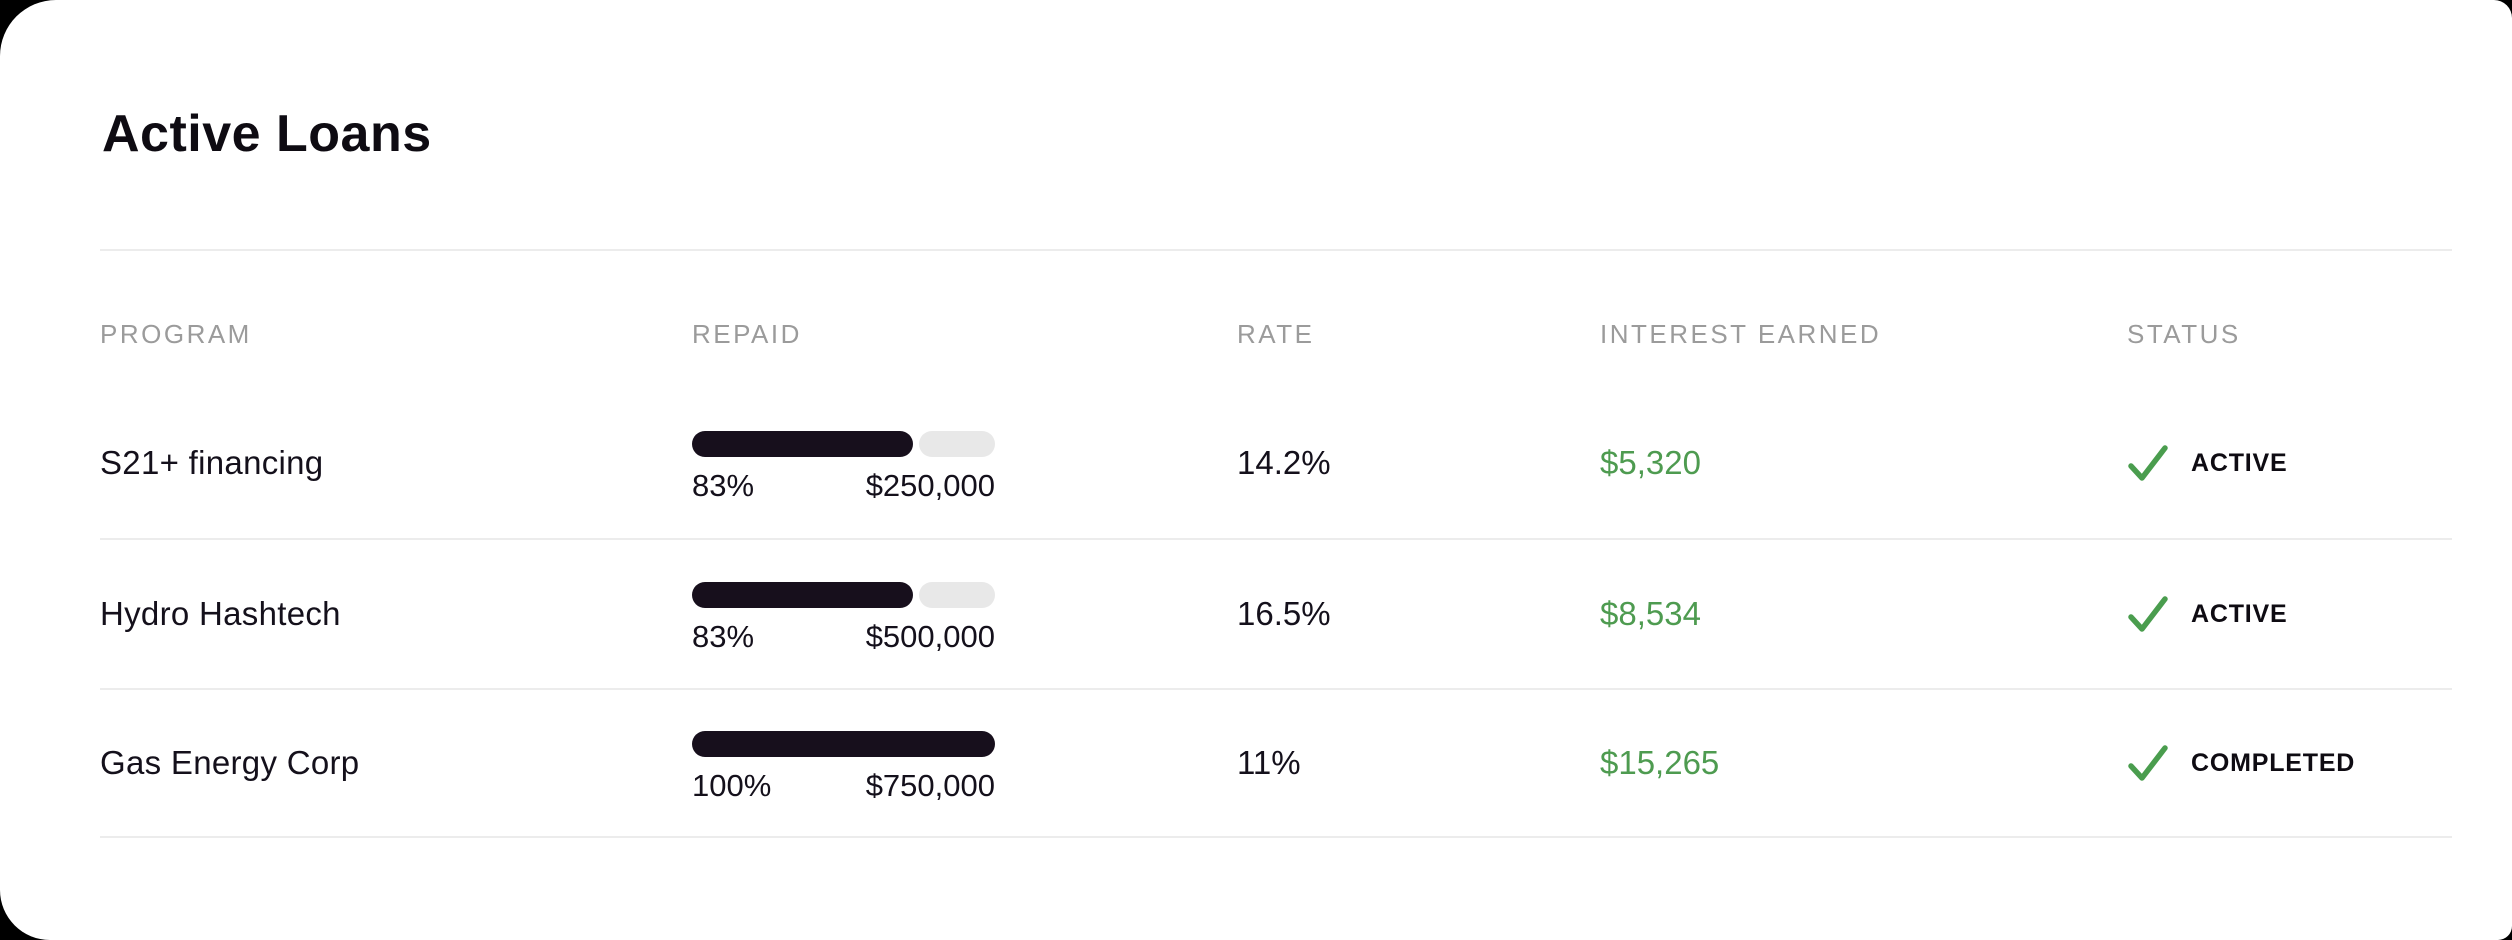 This screenshot has width=2512, height=940. Describe the element at coordinates (2184, 334) in the screenshot. I see `column-header-status: STATUS` at that location.